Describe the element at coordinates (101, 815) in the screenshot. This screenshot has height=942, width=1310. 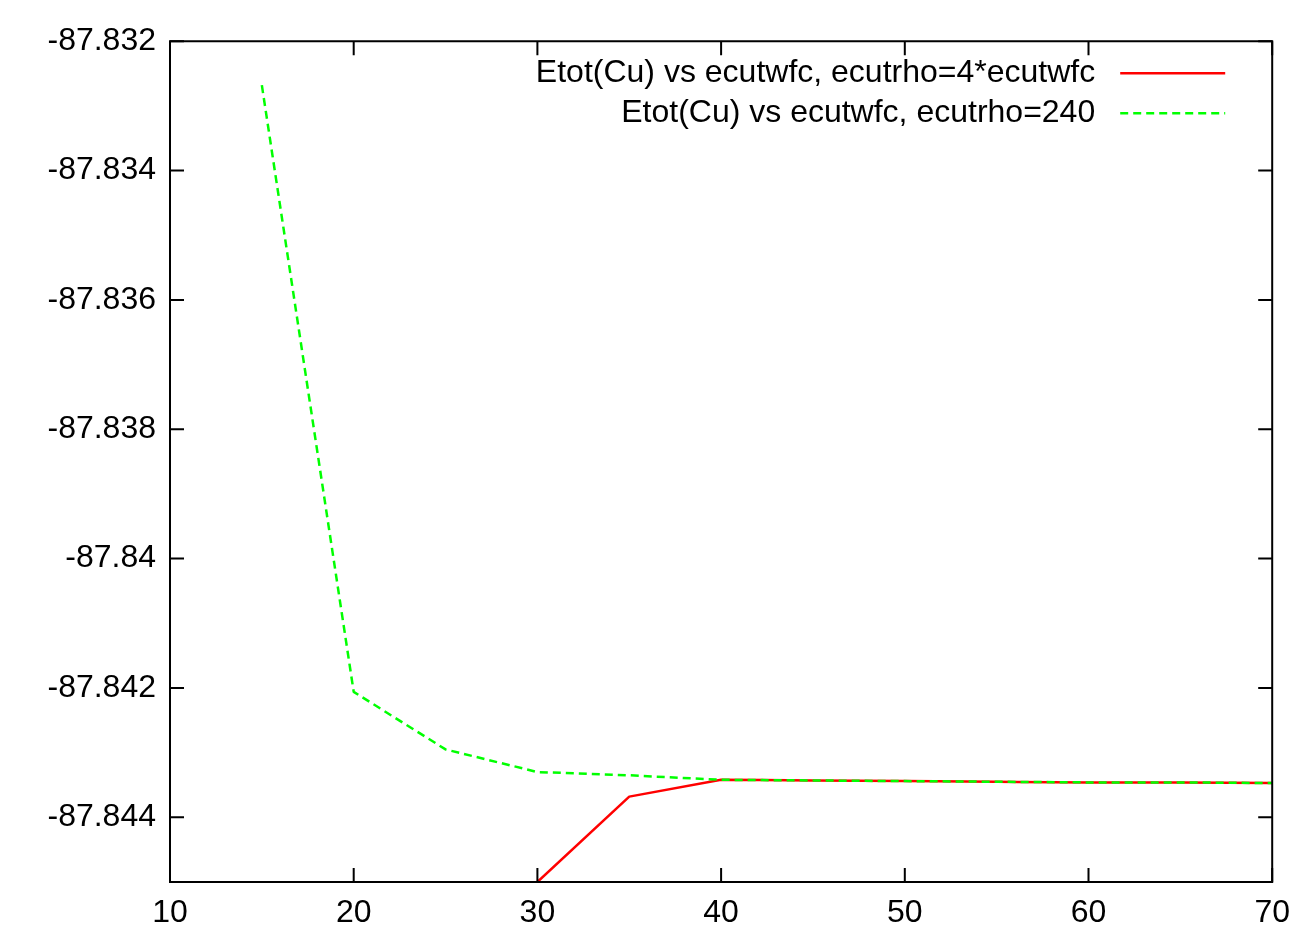
I see `y-tick-label: -87.844` at that location.